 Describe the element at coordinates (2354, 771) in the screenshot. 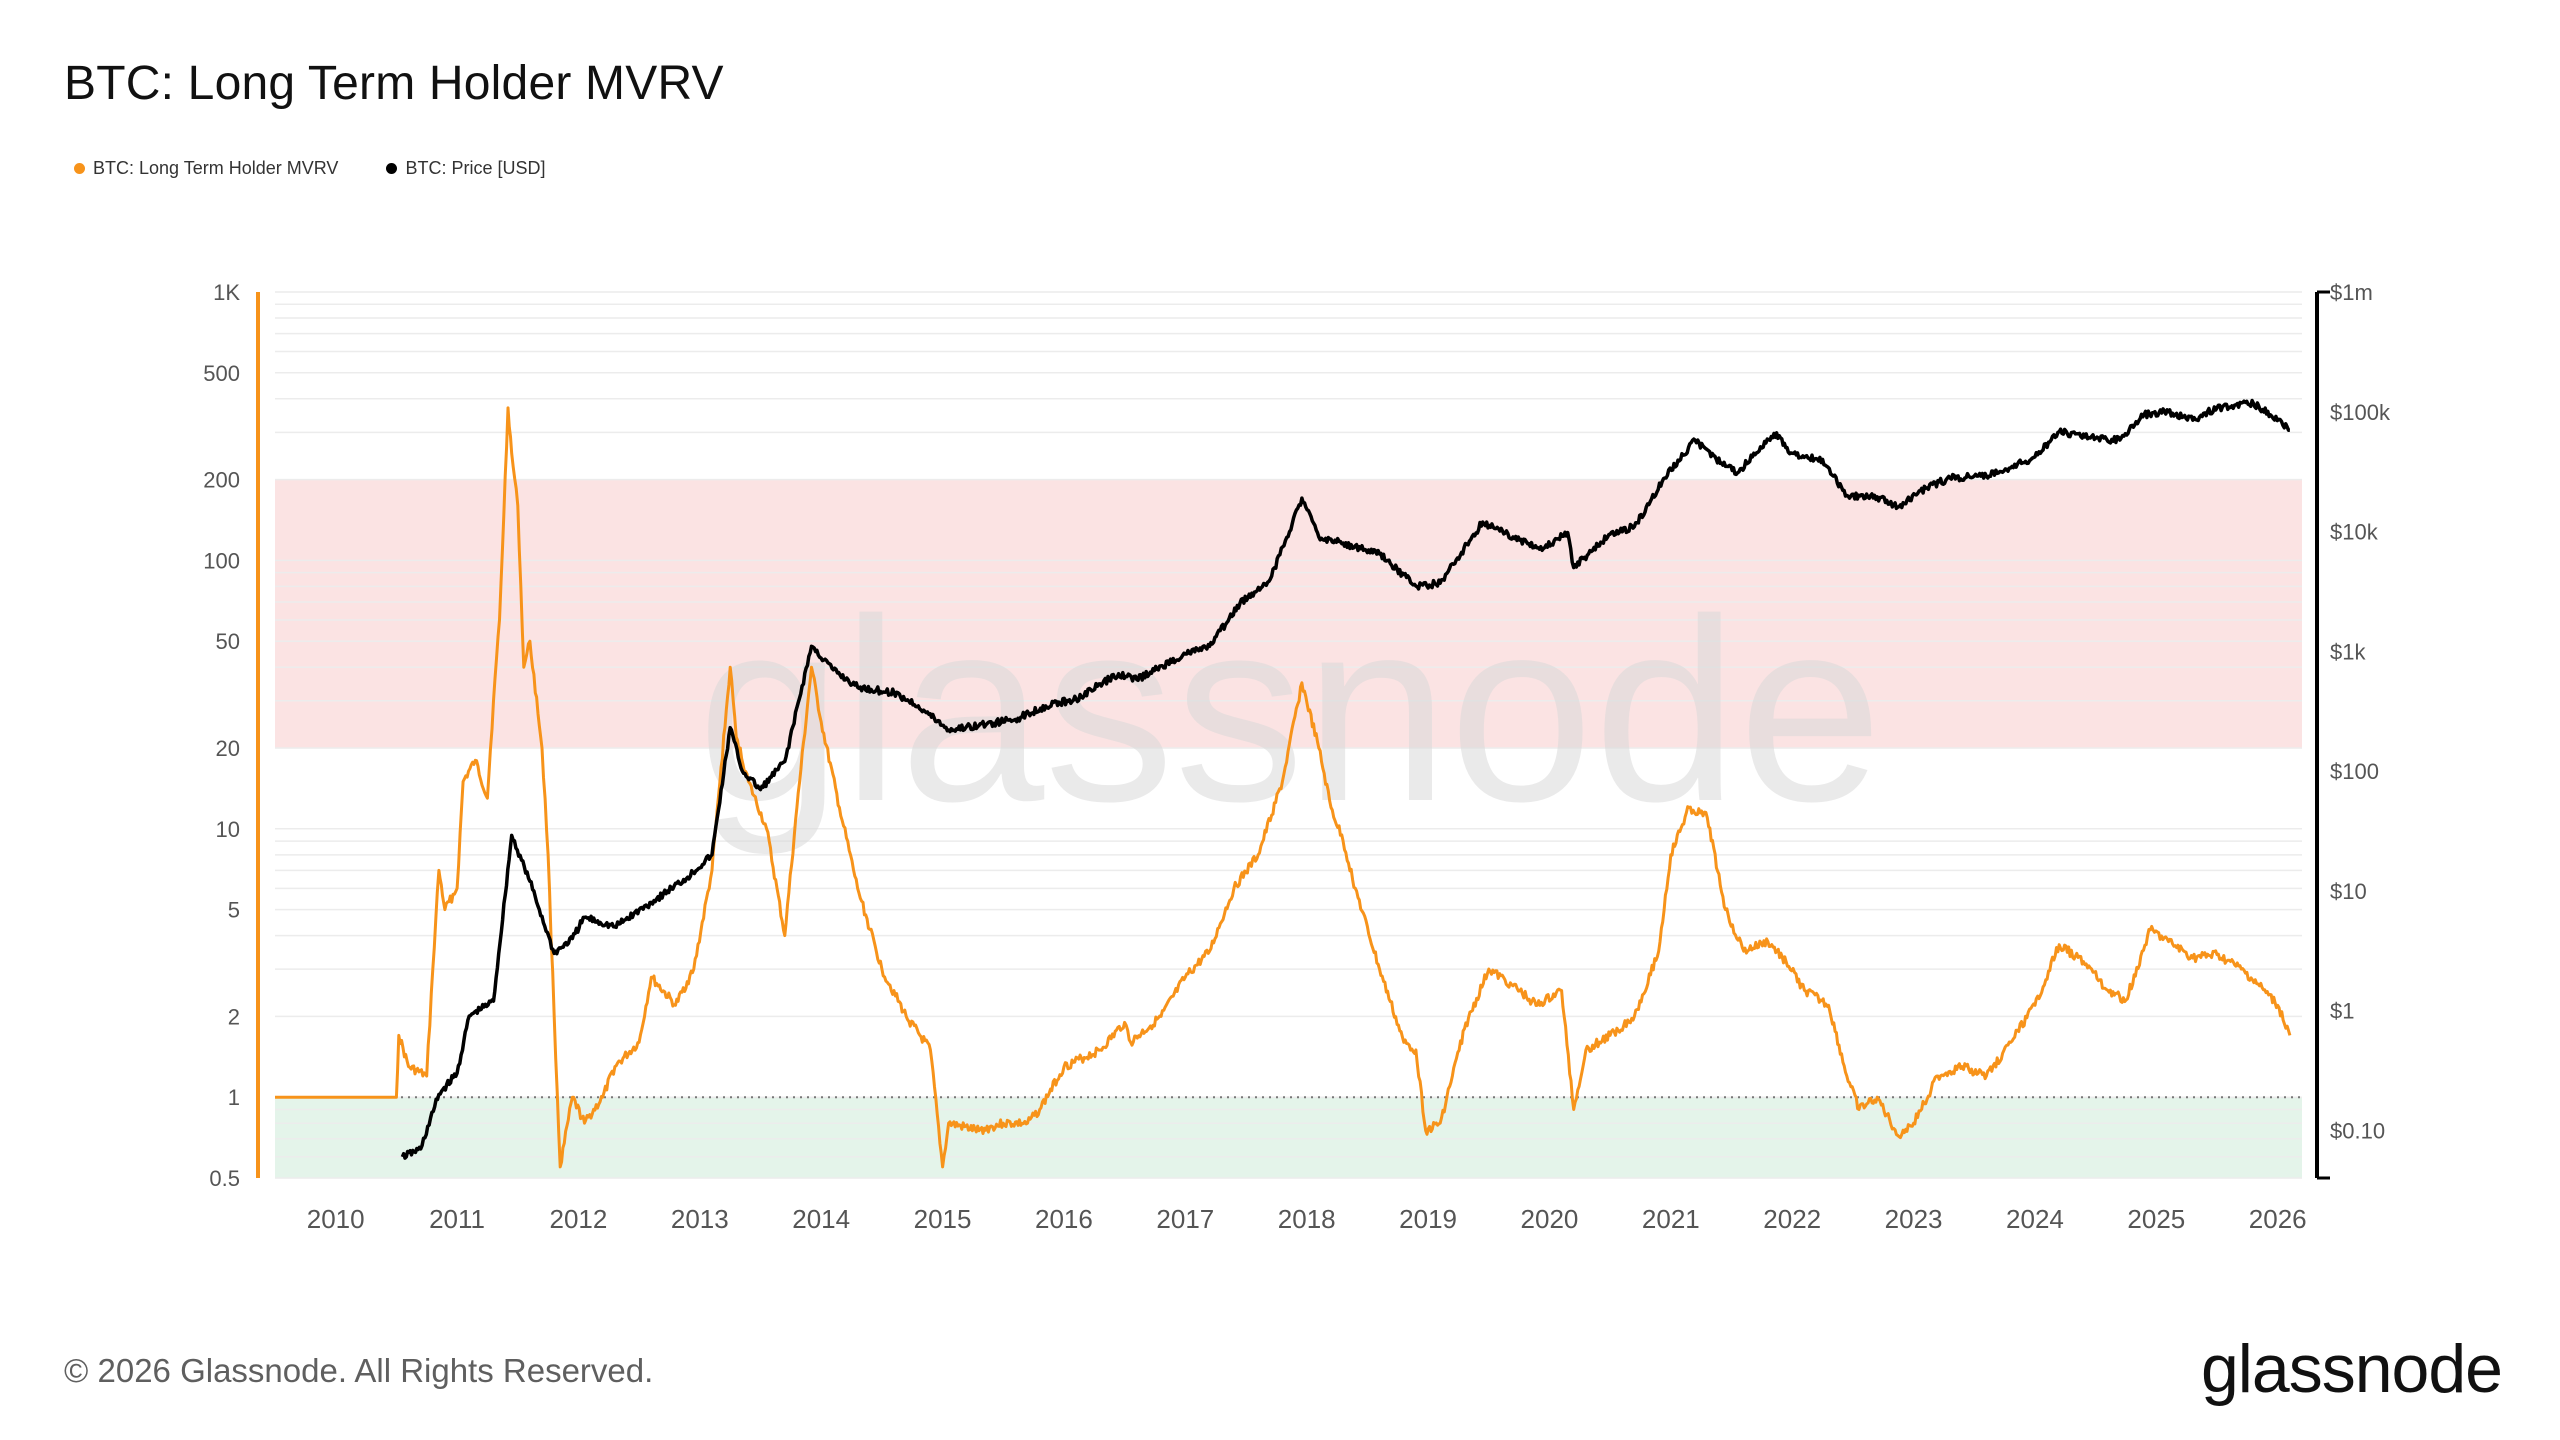

I see `right-tick-label: $100` at that location.